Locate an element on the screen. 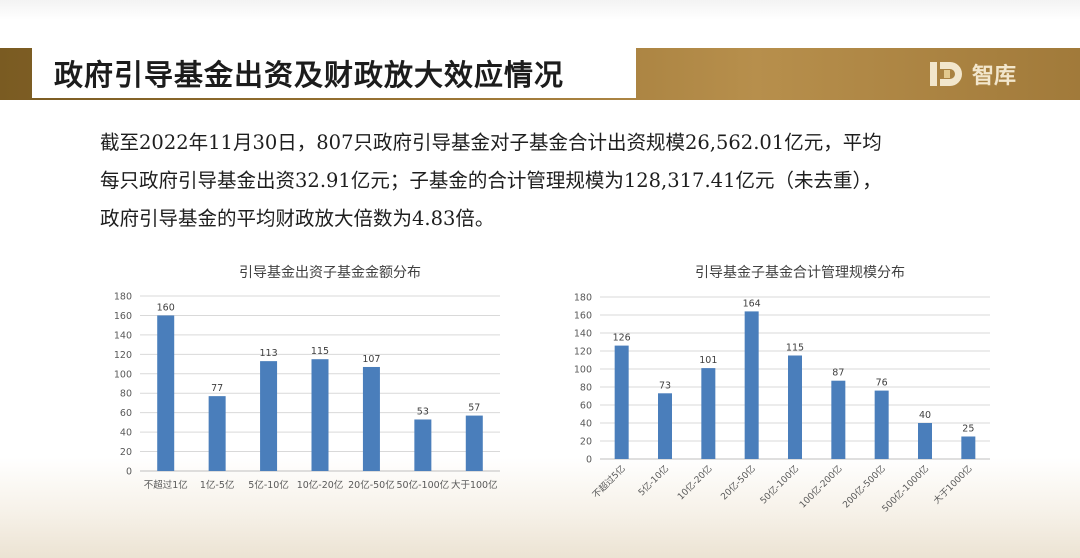 Image resolution: width=1080 pixels, height=558 pixels. chart2-ytick-label: 60 is located at coordinates (586, 406).